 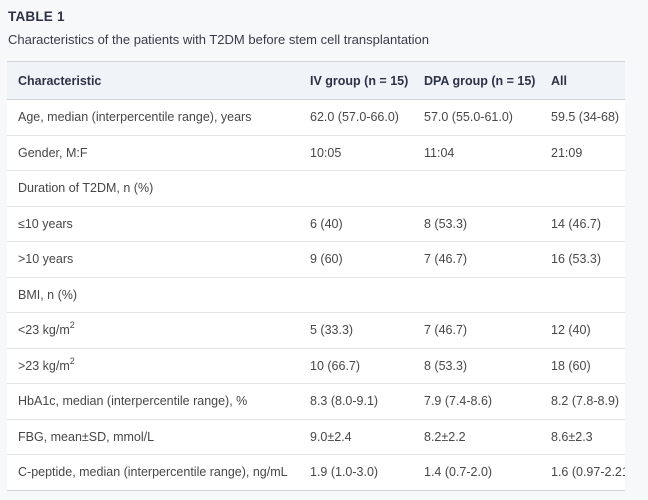 I want to click on table-cell: 8.3 (8.0-9.1), so click(x=356, y=401).